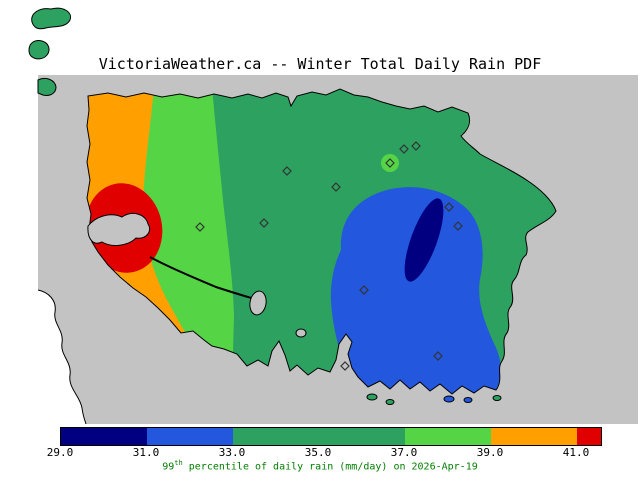 The image size is (640, 480). I want to click on colorbar, so click(331, 436).